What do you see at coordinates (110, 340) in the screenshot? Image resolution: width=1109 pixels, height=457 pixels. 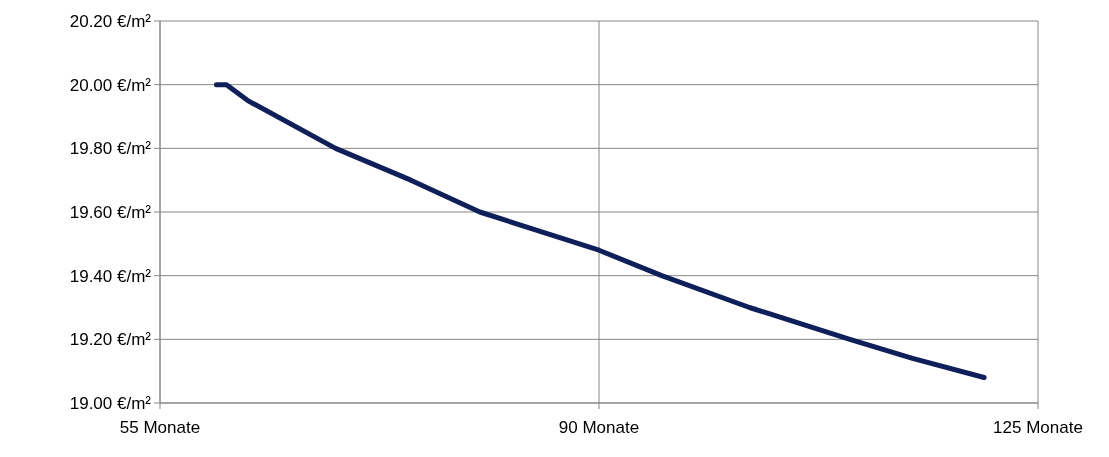 I see `y-tick-label: 19.20 €/m²` at bounding box center [110, 340].